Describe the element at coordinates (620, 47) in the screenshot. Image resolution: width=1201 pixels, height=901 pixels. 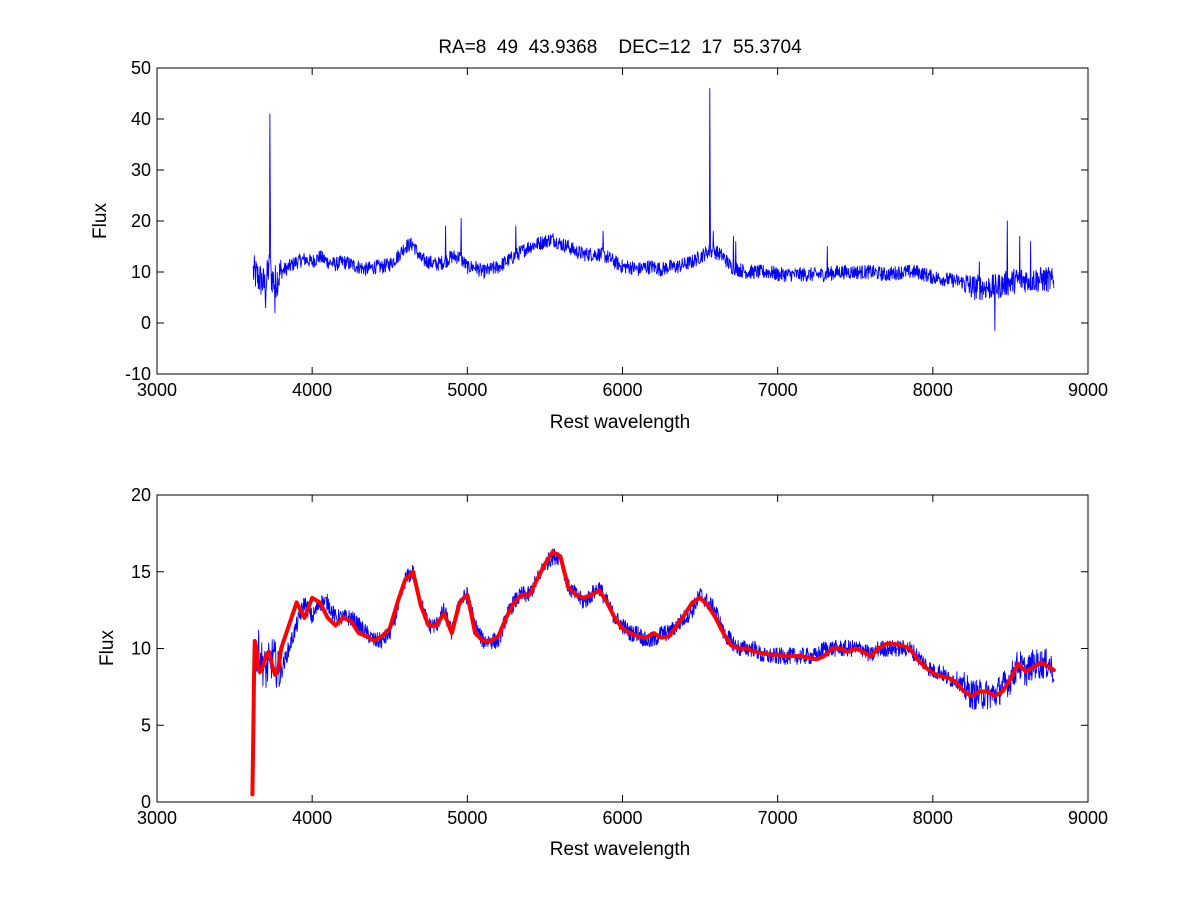
I see `chart-title: RA=8 49 43.9368 DEC=12 17 55.3704` at that location.